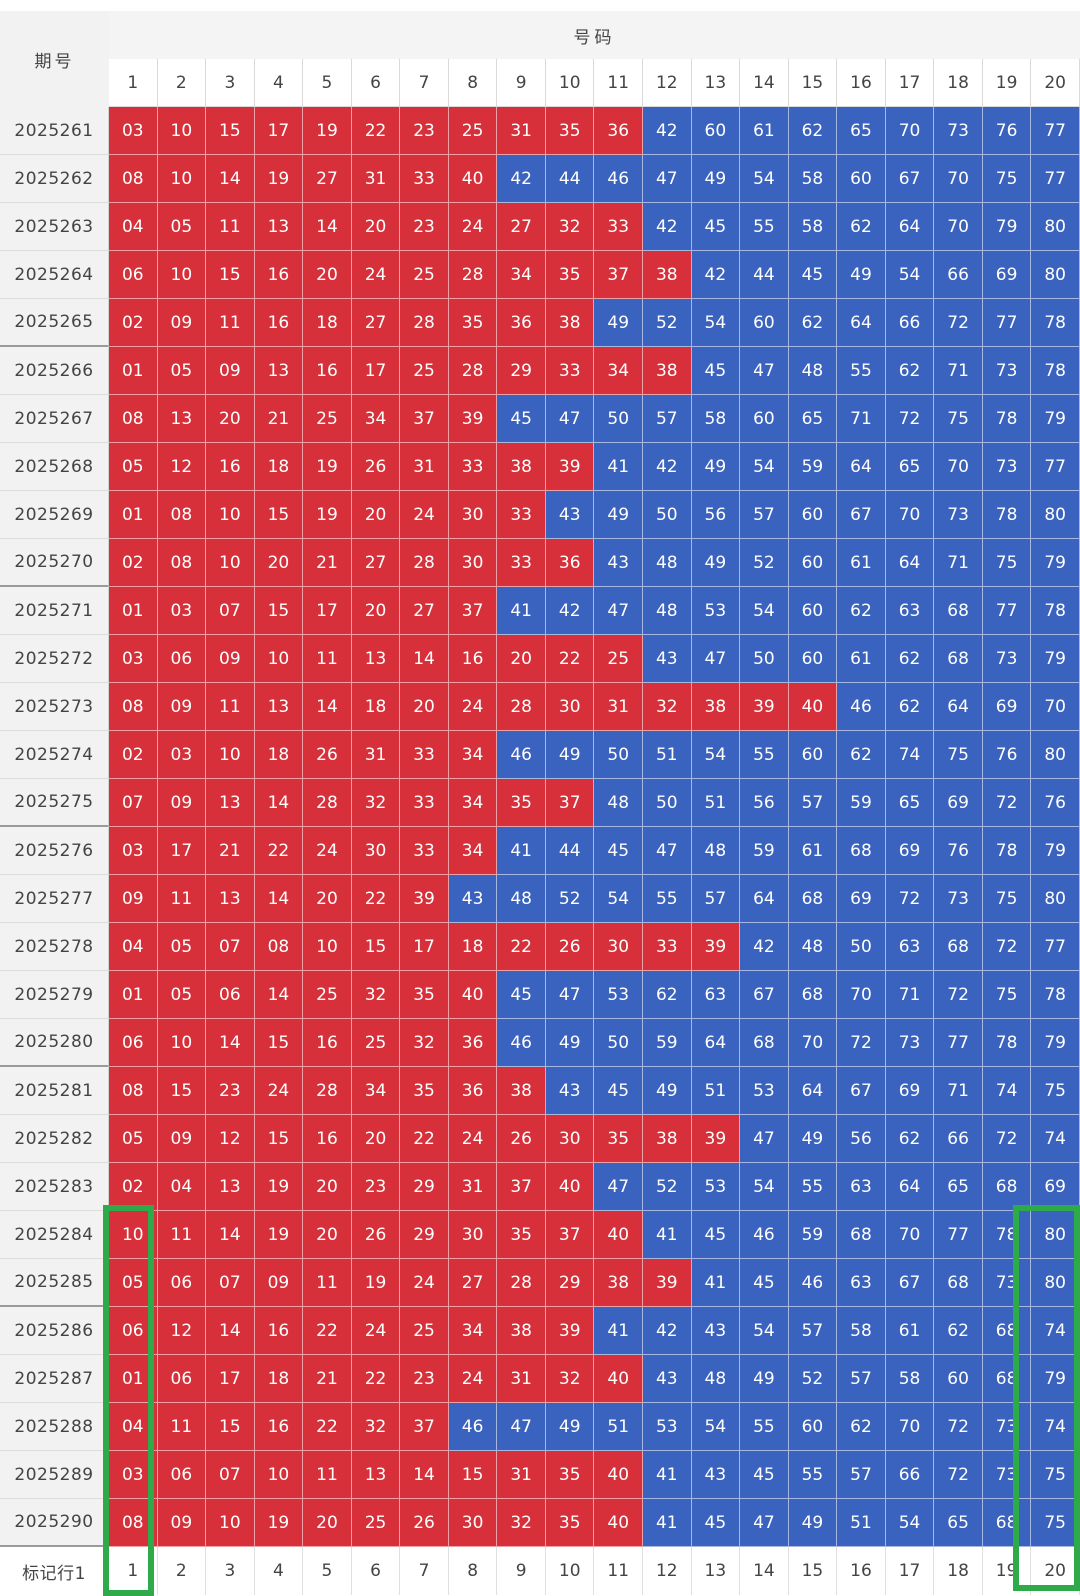 Image resolution: width=1080 pixels, height=1596 pixels. I want to click on number-cell: 61, so click(861, 563).